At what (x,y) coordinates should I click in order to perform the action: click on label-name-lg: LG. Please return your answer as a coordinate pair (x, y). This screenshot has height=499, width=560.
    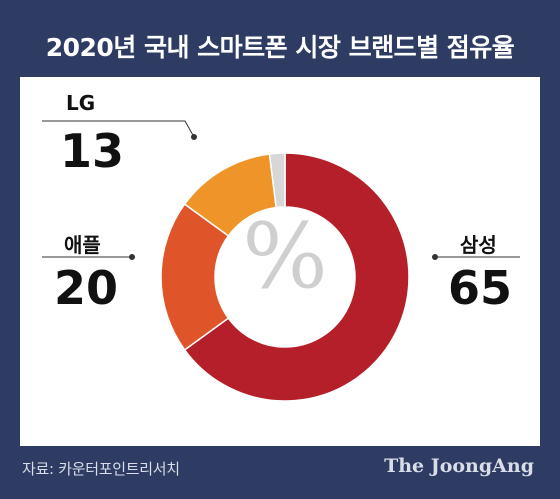
    Looking at the image, I should click on (81, 103).